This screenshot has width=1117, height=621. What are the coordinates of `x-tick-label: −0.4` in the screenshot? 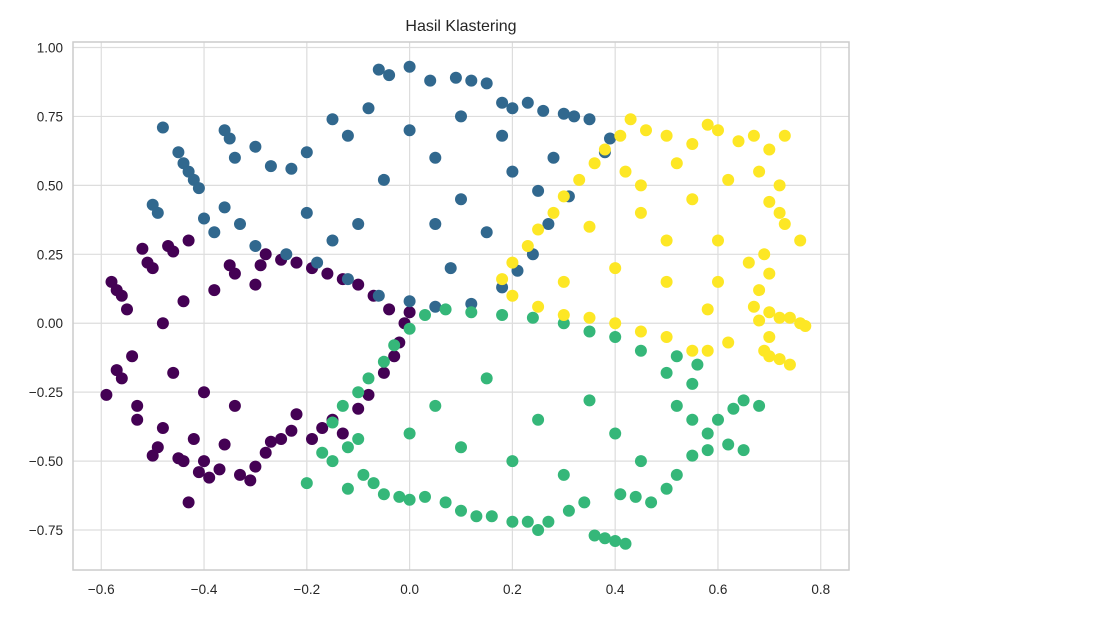 It's located at (204, 589).